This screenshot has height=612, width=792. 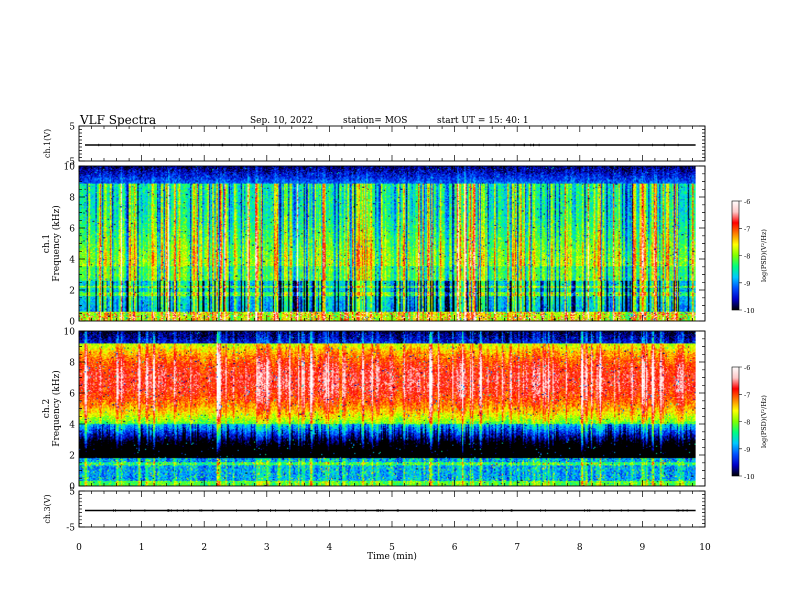 I want to click on x-tick-label: 0, so click(x=79, y=548).